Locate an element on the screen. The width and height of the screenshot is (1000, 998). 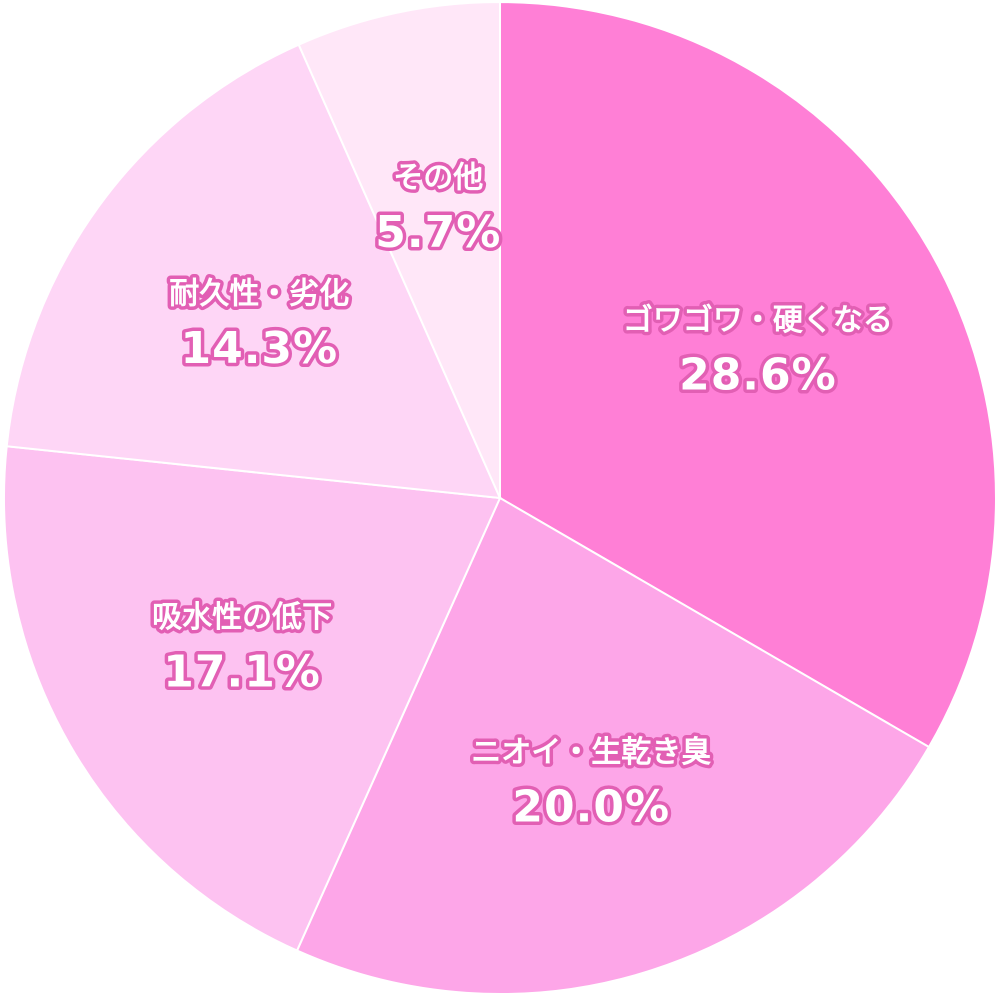
slice-label: 吸水性の低下 is located at coordinates (242, 617).